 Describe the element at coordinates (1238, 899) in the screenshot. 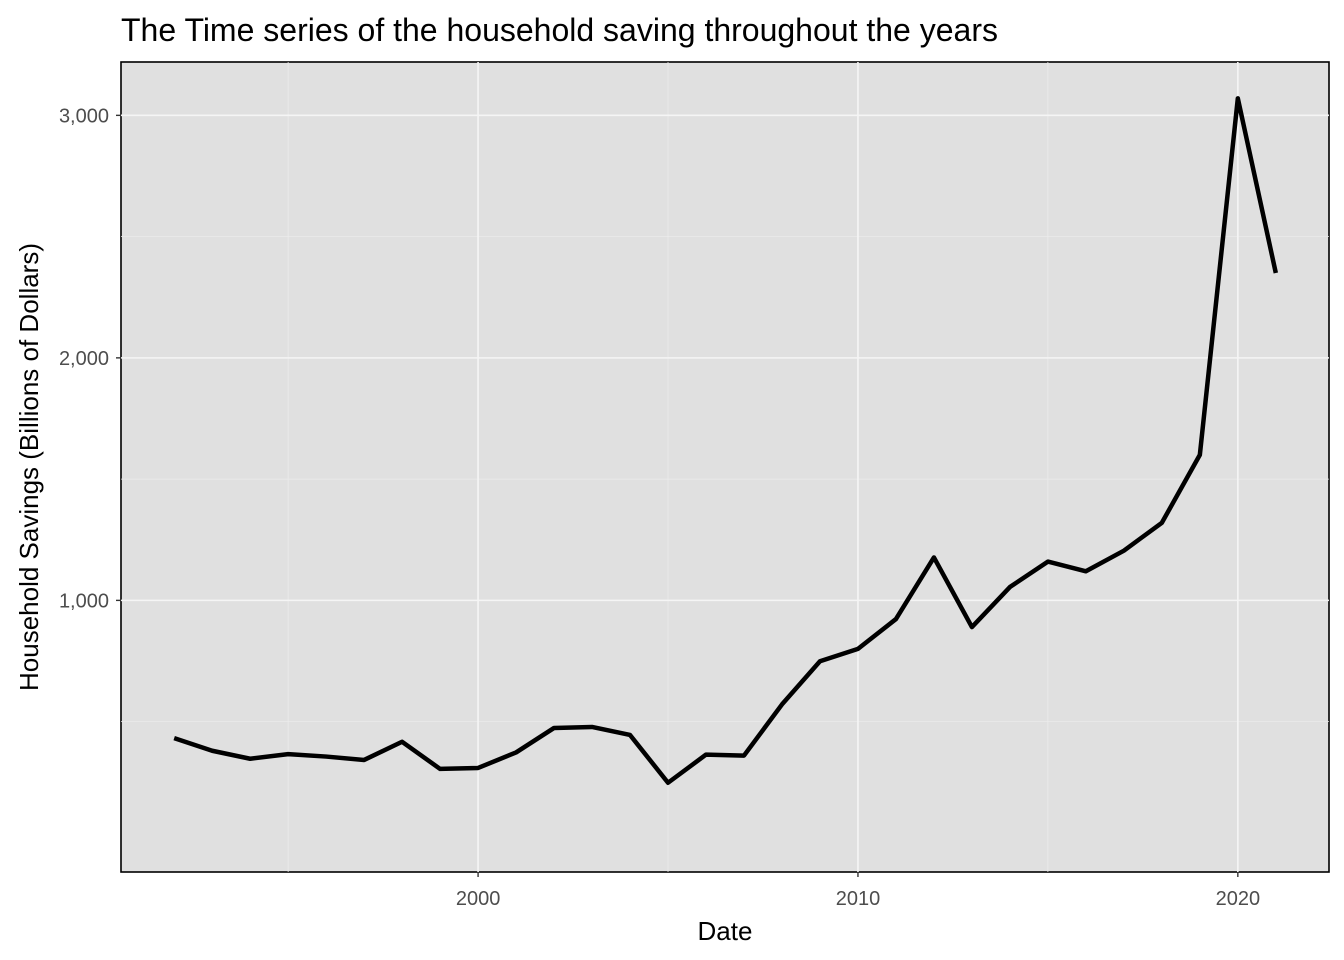

I see `x-tick-label: 2020` at that location.